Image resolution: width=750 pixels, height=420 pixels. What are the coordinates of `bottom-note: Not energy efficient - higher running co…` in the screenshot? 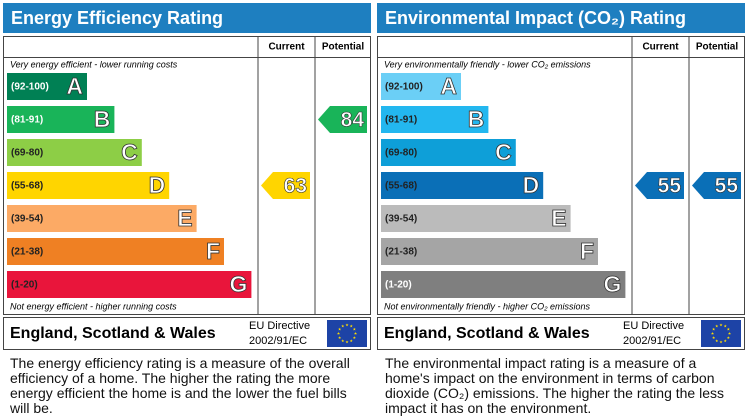 It's located at (93, 306).